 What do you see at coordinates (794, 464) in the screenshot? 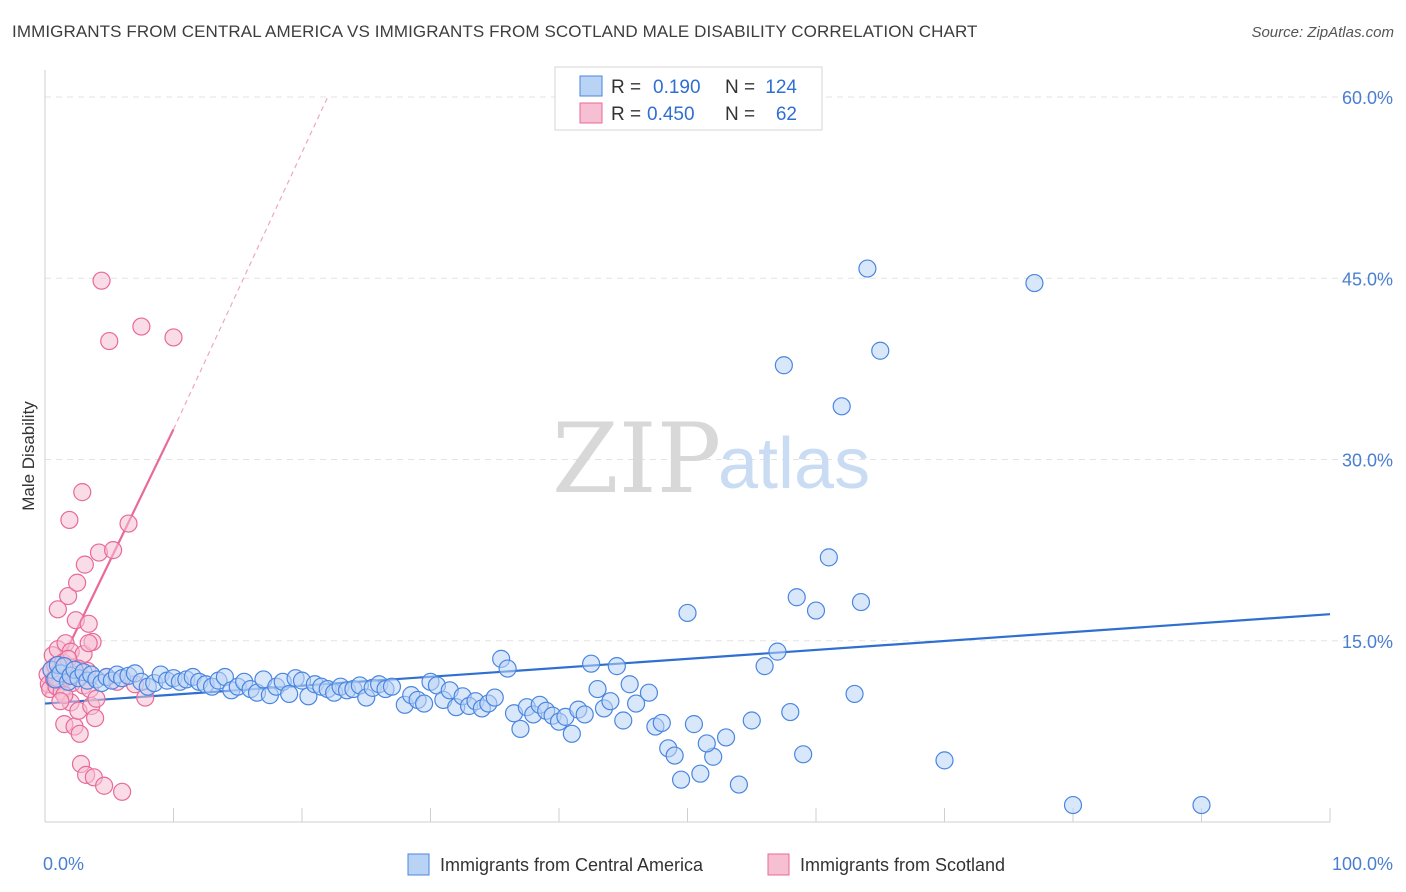
I see `watermark-atlas: atlas` at bounding box center [794, 464].